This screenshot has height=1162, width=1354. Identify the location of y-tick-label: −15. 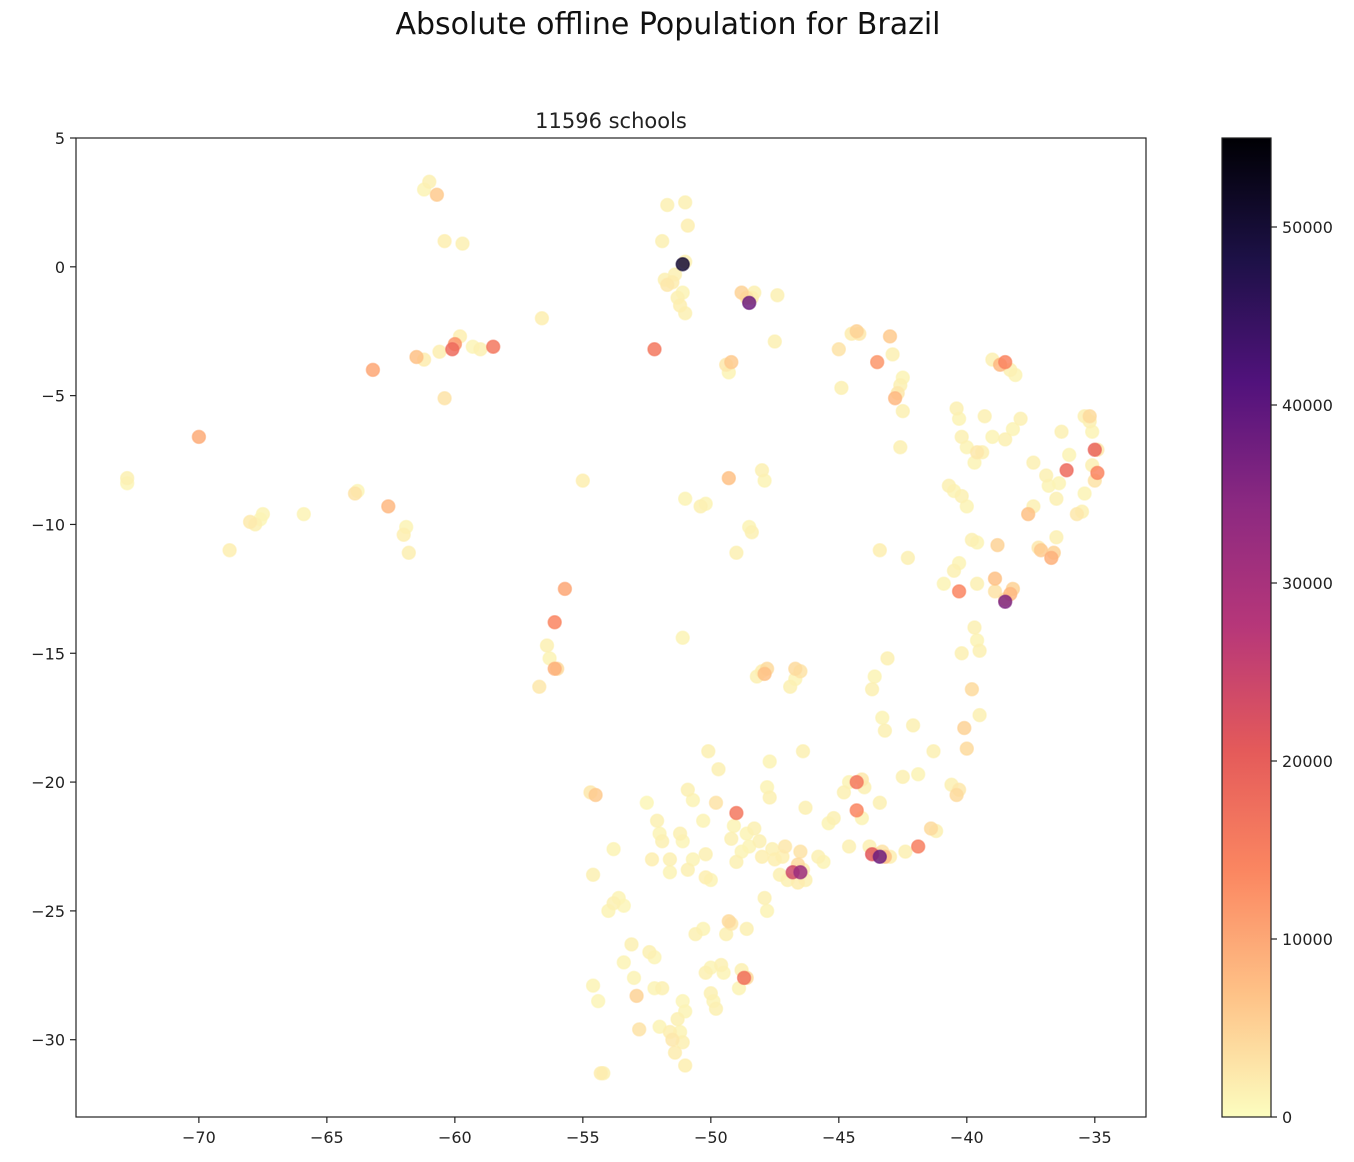
(48, 653).